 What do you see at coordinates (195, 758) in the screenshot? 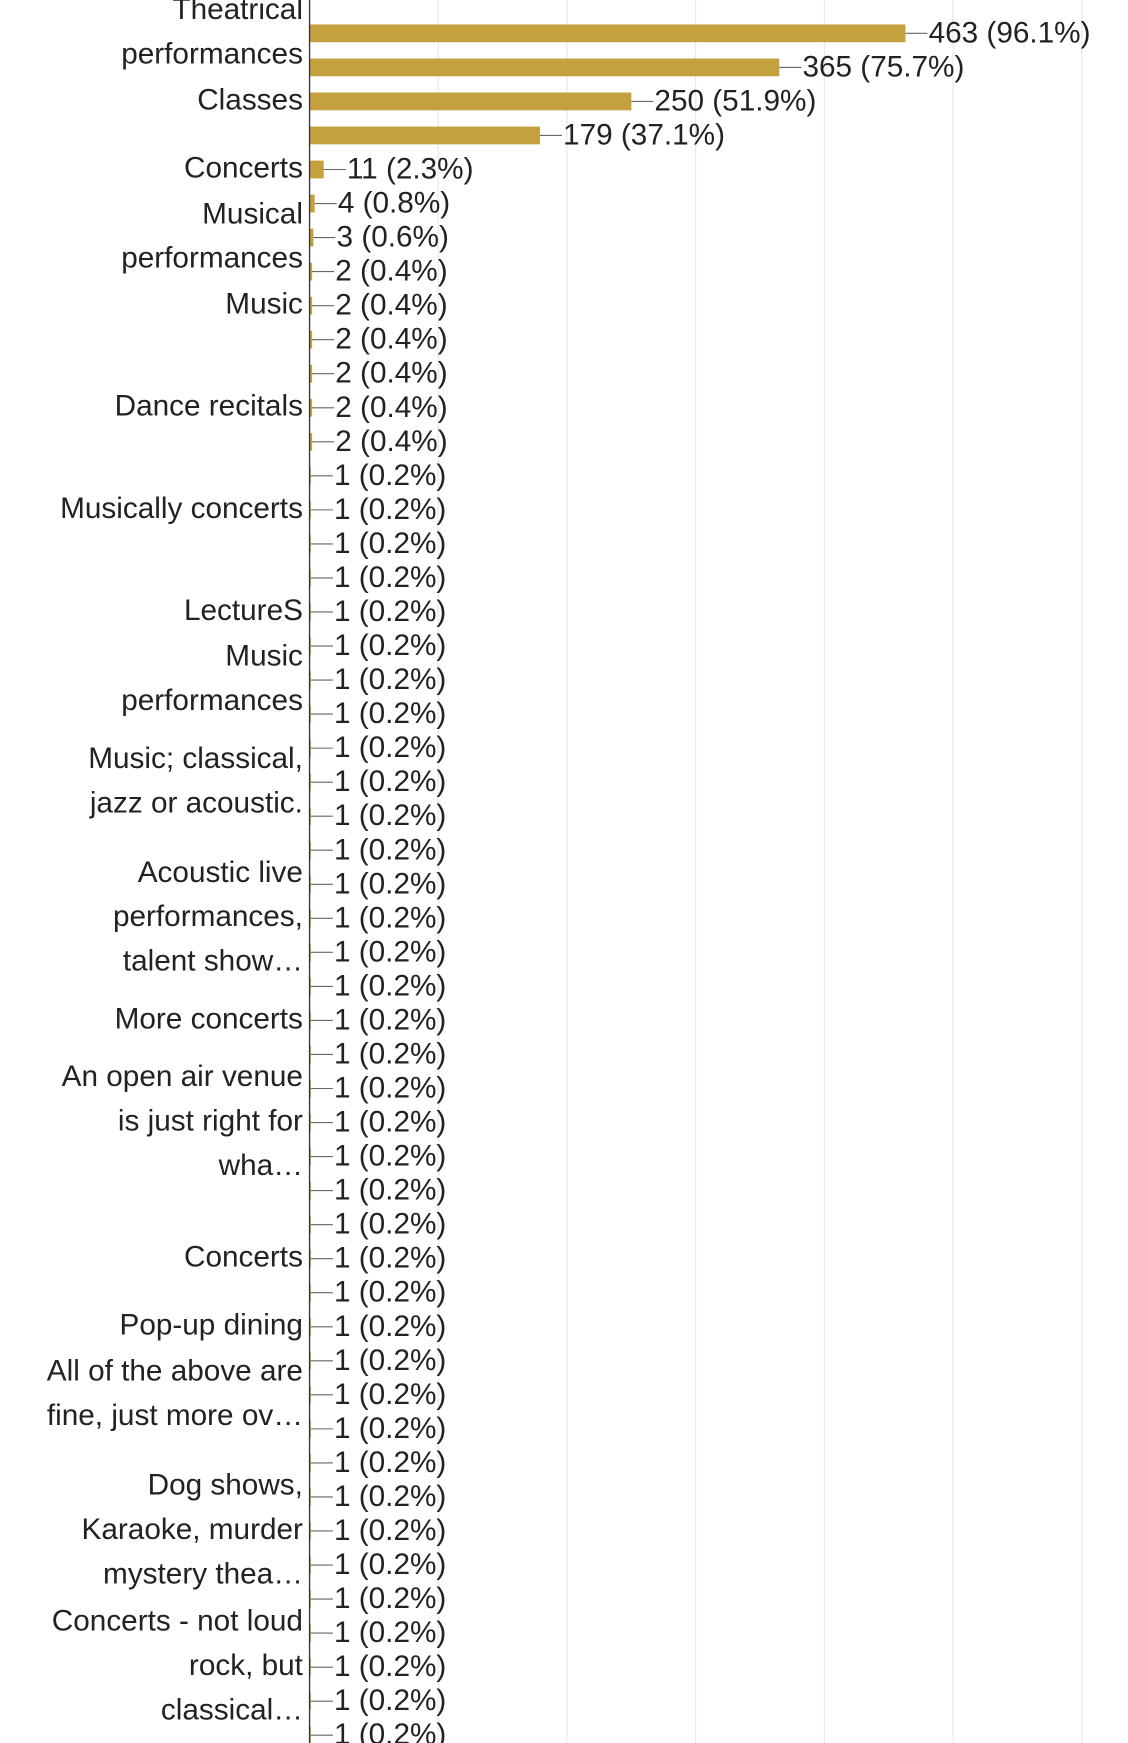
I see `y-tick-label: Music; classical,` at bounding box center [195, 758].